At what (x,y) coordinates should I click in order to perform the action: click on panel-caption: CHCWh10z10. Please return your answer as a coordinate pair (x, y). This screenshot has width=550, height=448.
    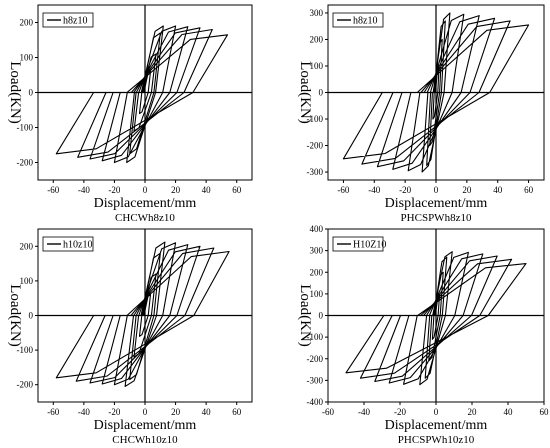
    Looking at the image, I should click on (145, 440).